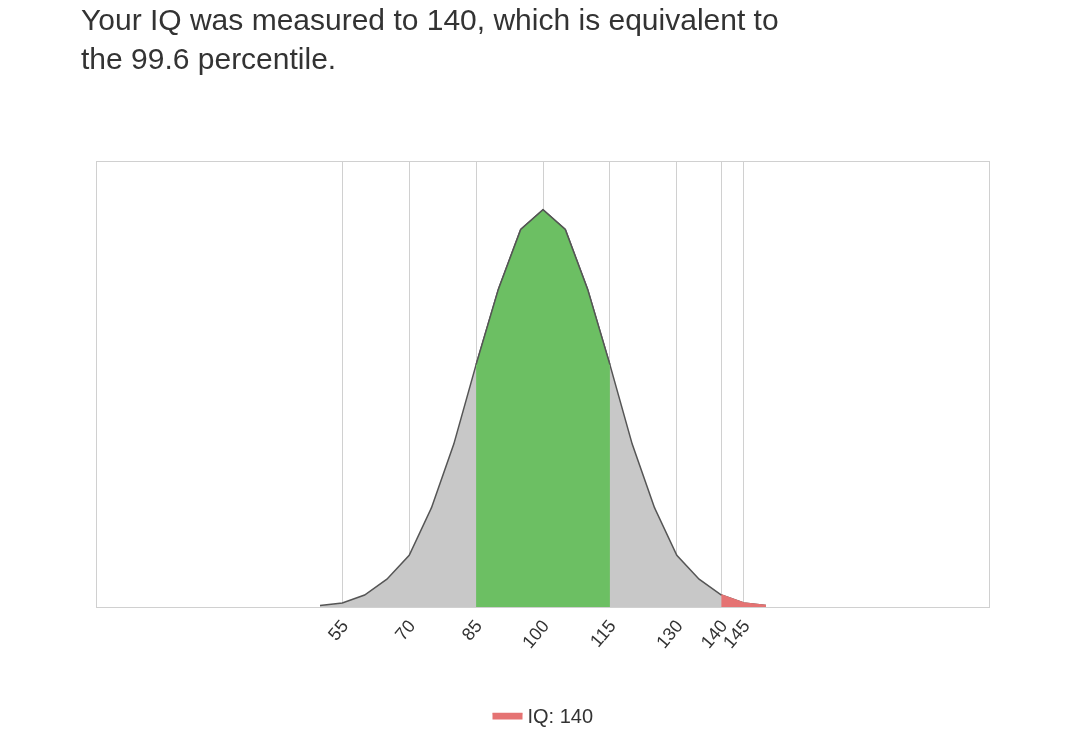 This screenshot has width=1080, height=752. What do you see at coordinates (560, 716) in the screenshot?
I see `legend-label: IQ: 140` at bounding box center [560, 716].